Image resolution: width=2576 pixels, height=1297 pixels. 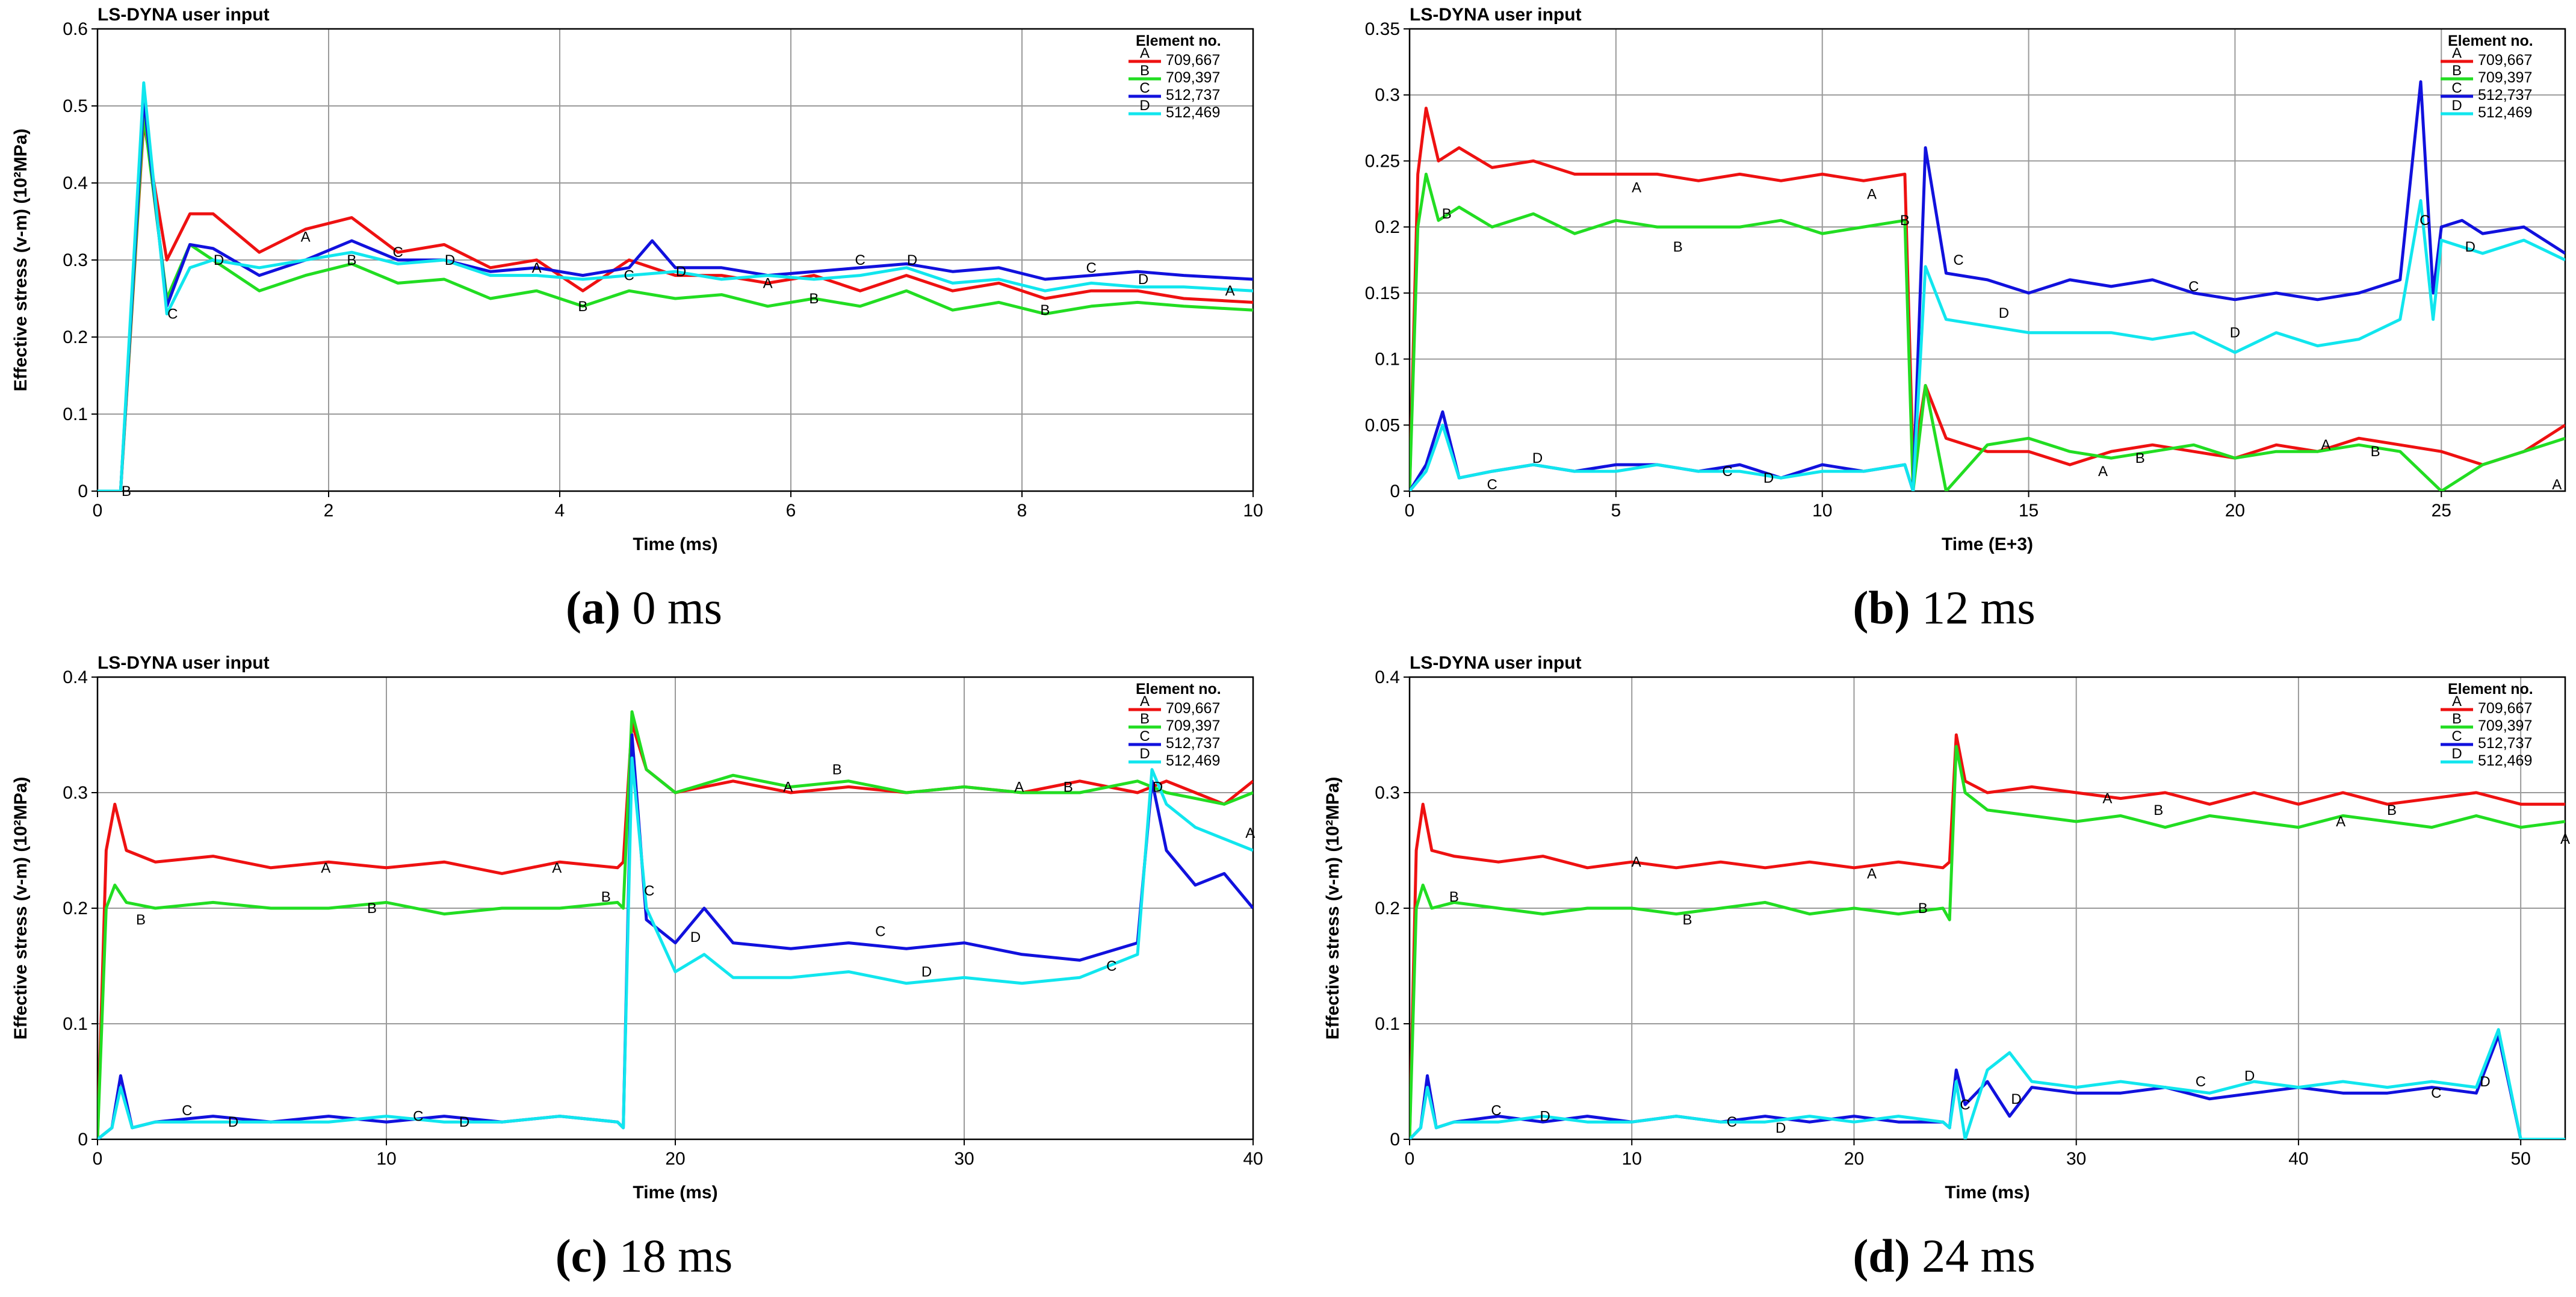 What do you see at coordinates (2029, 511) in the screenshot?
I see `chart-b-xtick-label: 15` at bounding box center [2029, 511].